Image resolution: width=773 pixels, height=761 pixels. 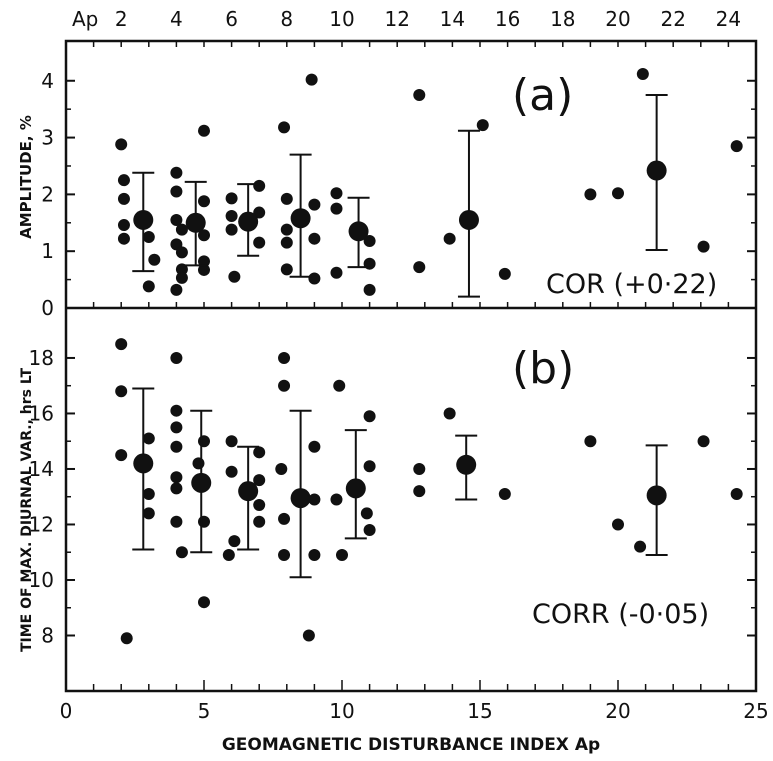 What do you see at coordinates (41, 580) in the screenshot?
I see `y-tick-label: 10` at bounding box center [41, 580].